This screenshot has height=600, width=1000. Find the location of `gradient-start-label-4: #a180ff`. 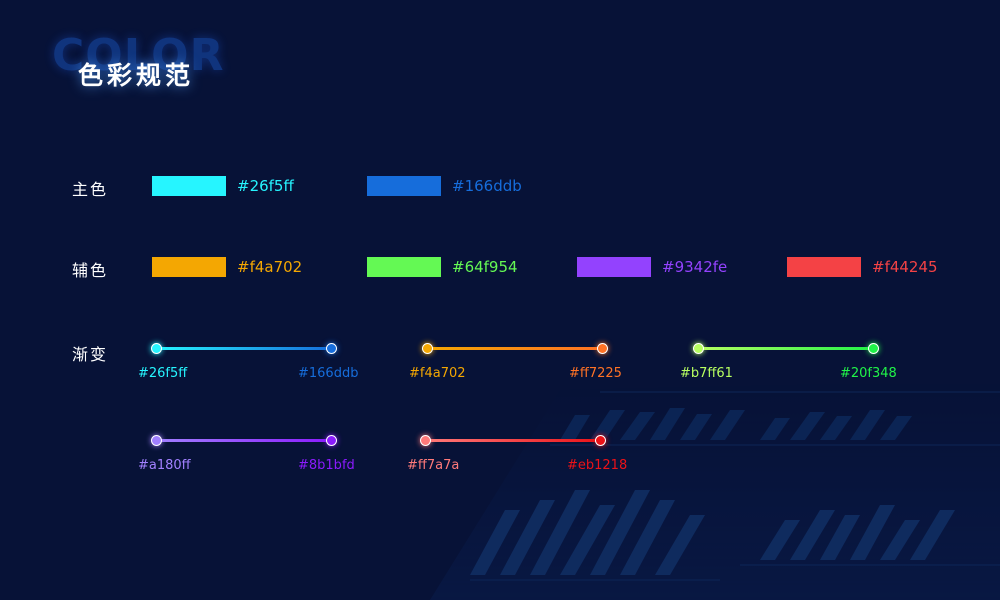

gradient-start-label-4: #a180ff is located at coordinates (164, 465).